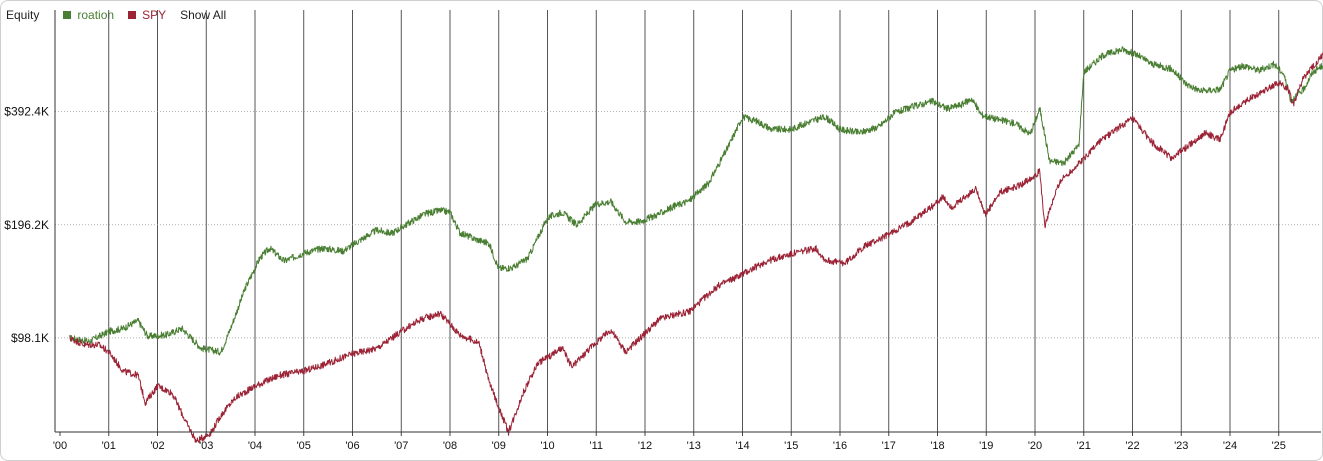 The image size is (1323, 461). What do you see at coordinates (96, 15) in the screenshot?
I see `legend-label-roation: roation` at bounding box center [96, 15].